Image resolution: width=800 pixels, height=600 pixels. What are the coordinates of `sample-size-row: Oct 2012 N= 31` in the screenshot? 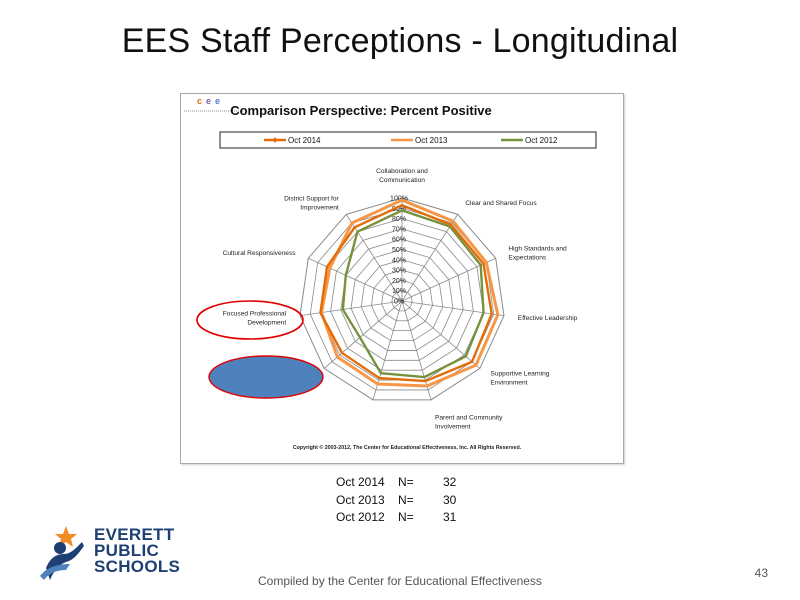 It's located at (404, 518).